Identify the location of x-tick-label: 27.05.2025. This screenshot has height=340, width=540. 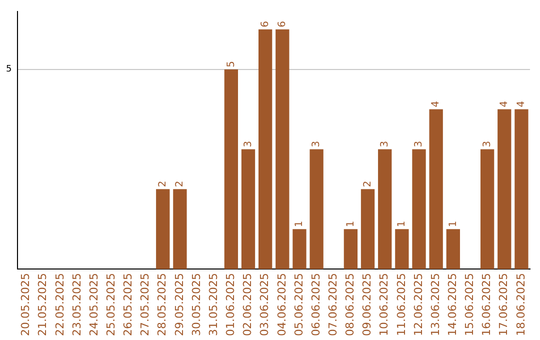
(145, 304).